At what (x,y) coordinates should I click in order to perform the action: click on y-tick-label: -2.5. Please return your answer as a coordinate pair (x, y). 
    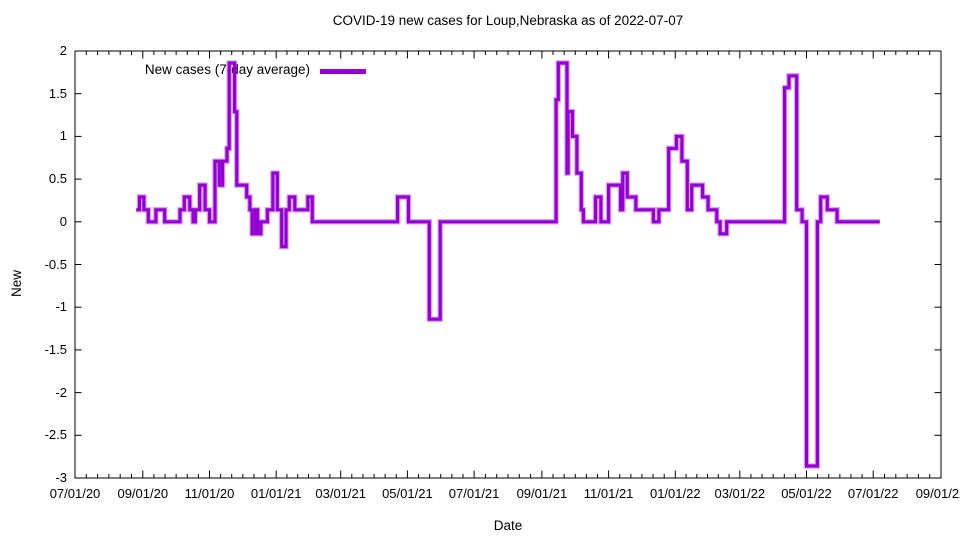
    Looking at the image, I should click on (55, 435).